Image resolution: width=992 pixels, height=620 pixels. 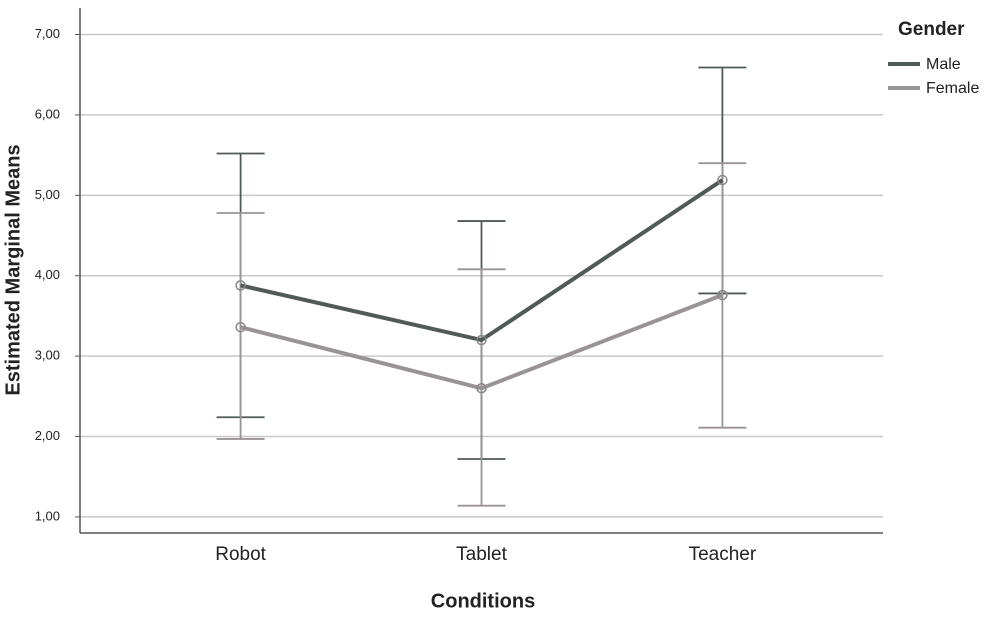 What do you see at coordinates (47, 113) in the screenshot?
I see `y-tick-label: 6,00` at bounding box center [47, 113].